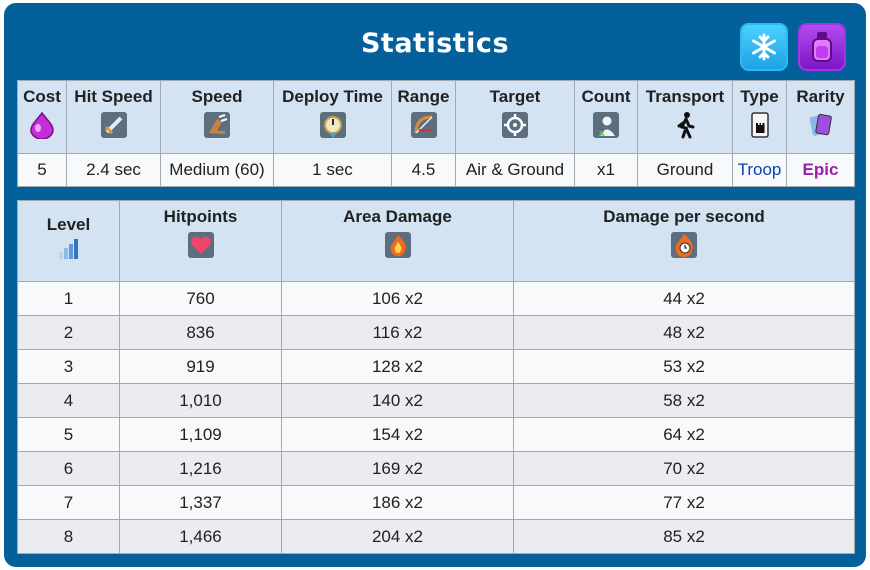  I want to click on page-title: Statistics, so click(435, 43).